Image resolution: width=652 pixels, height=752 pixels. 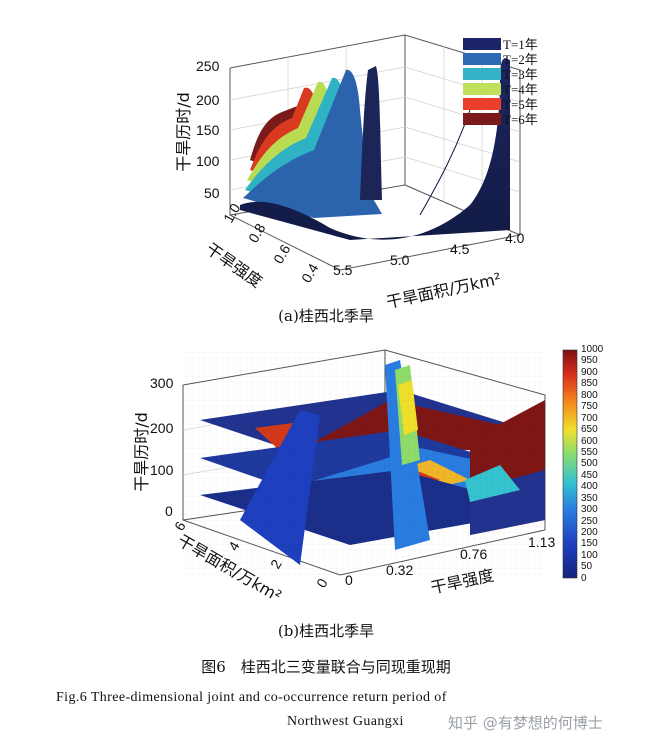 I want to click on panel-a-legend: T=1年 T=2年 T=3年 T=4年 T=5年 T=6年, so click(x=509, y=81).